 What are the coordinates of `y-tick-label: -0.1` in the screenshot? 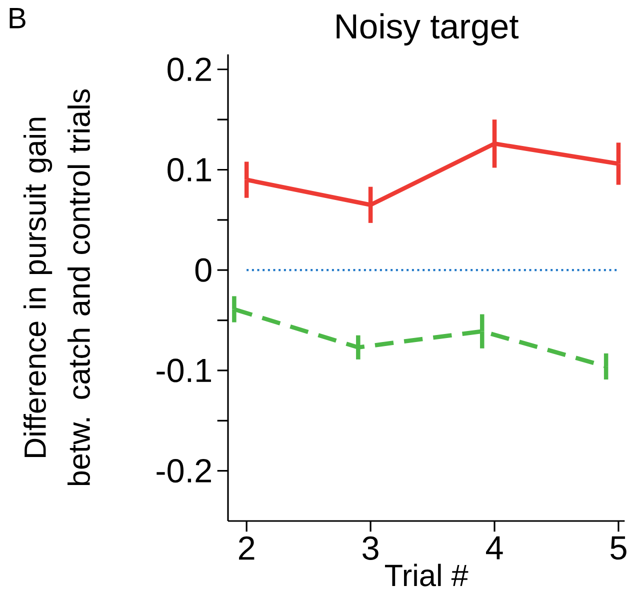 It's located at (184, 370).